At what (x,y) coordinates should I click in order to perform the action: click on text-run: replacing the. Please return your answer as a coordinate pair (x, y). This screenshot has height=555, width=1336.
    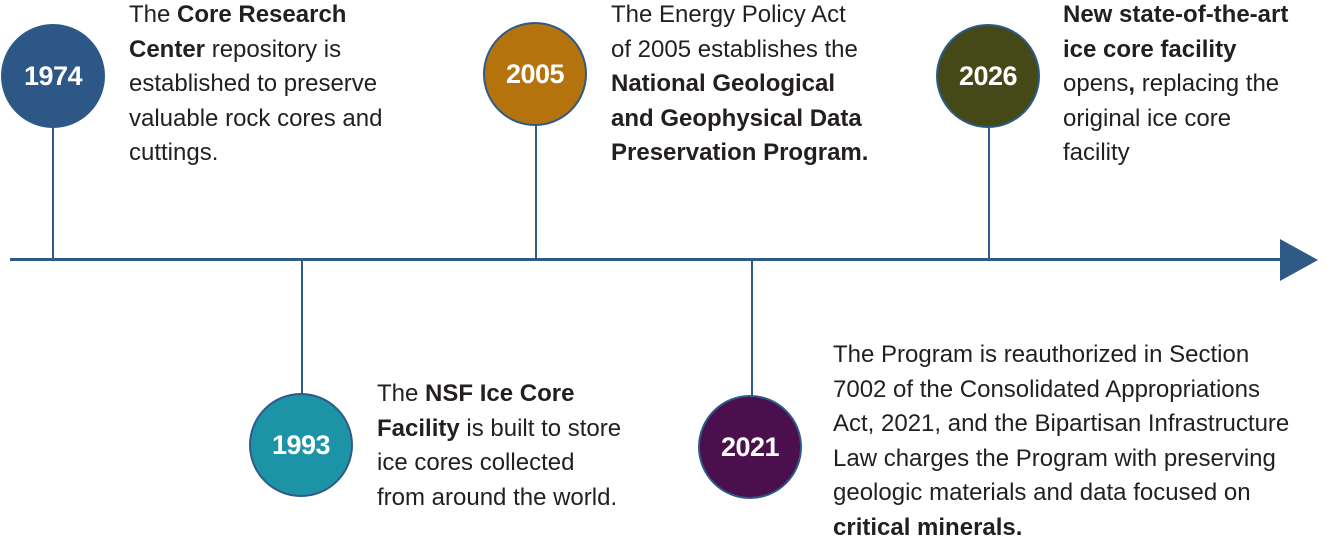
    Looking at the image, I should click on (1207, 83).